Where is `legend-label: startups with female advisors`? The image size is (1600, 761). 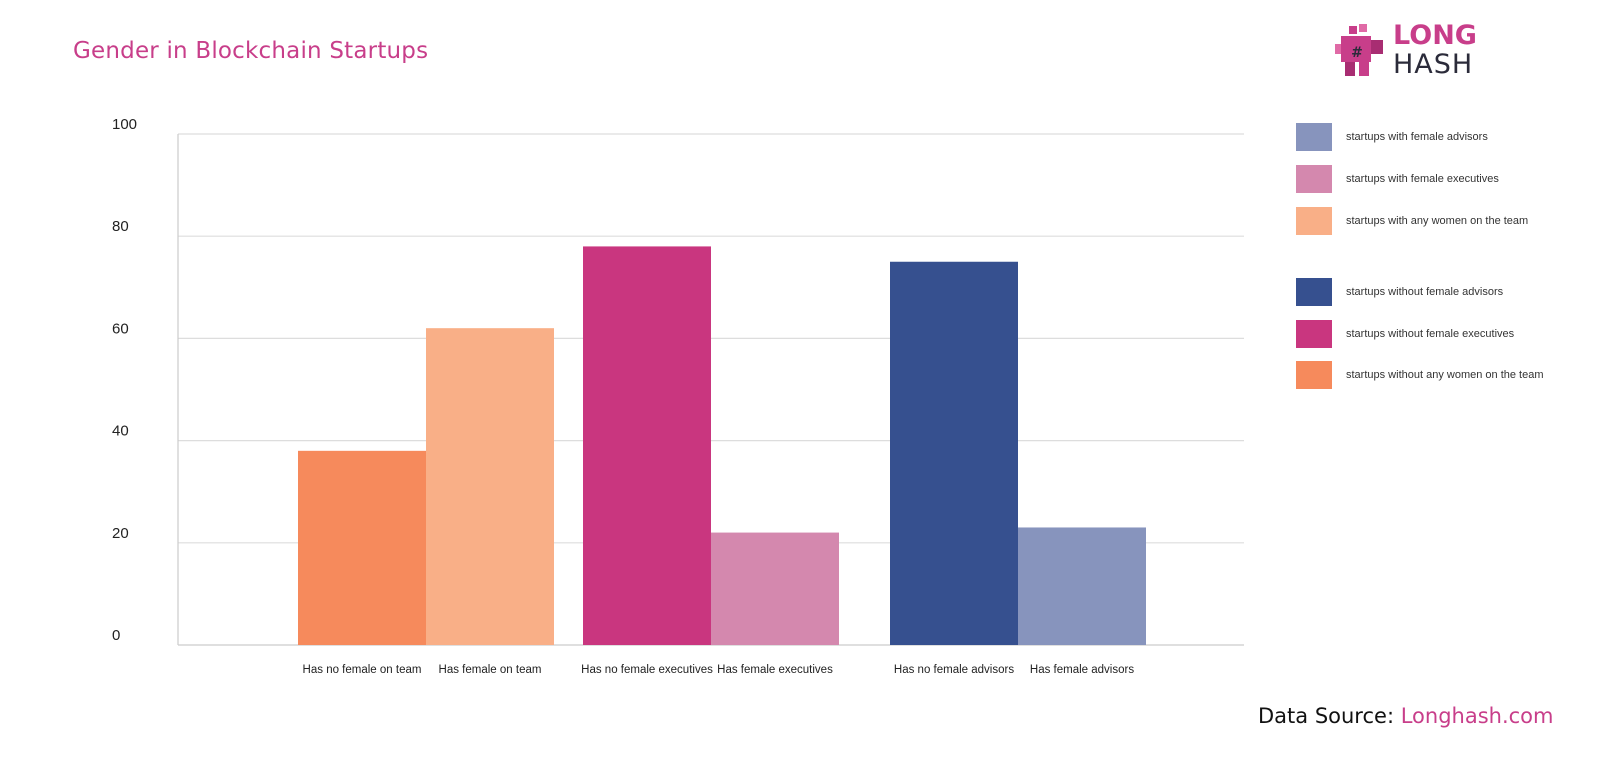
legend-label: startups with female advisors is located at coordinates (1417, 137).